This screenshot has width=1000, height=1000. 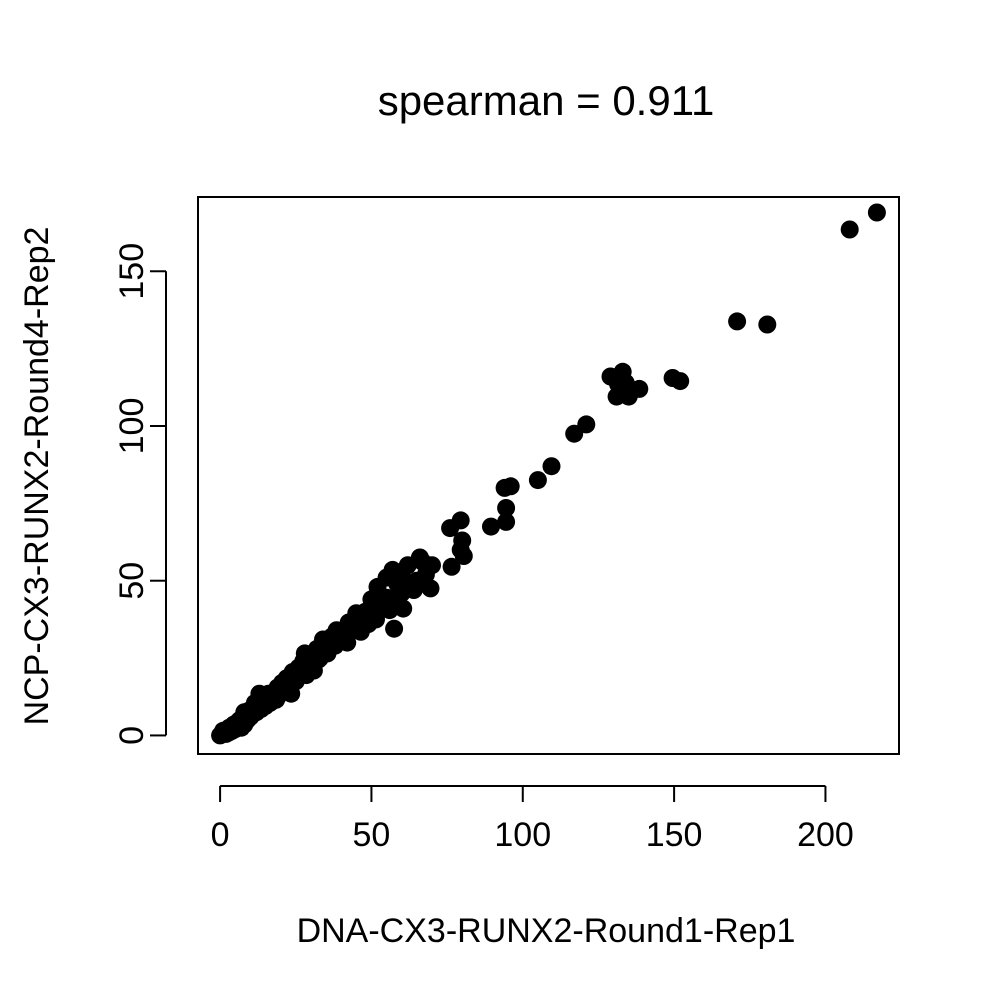 I want to click on x-tick-label: 150, so click(x=674, y=835).